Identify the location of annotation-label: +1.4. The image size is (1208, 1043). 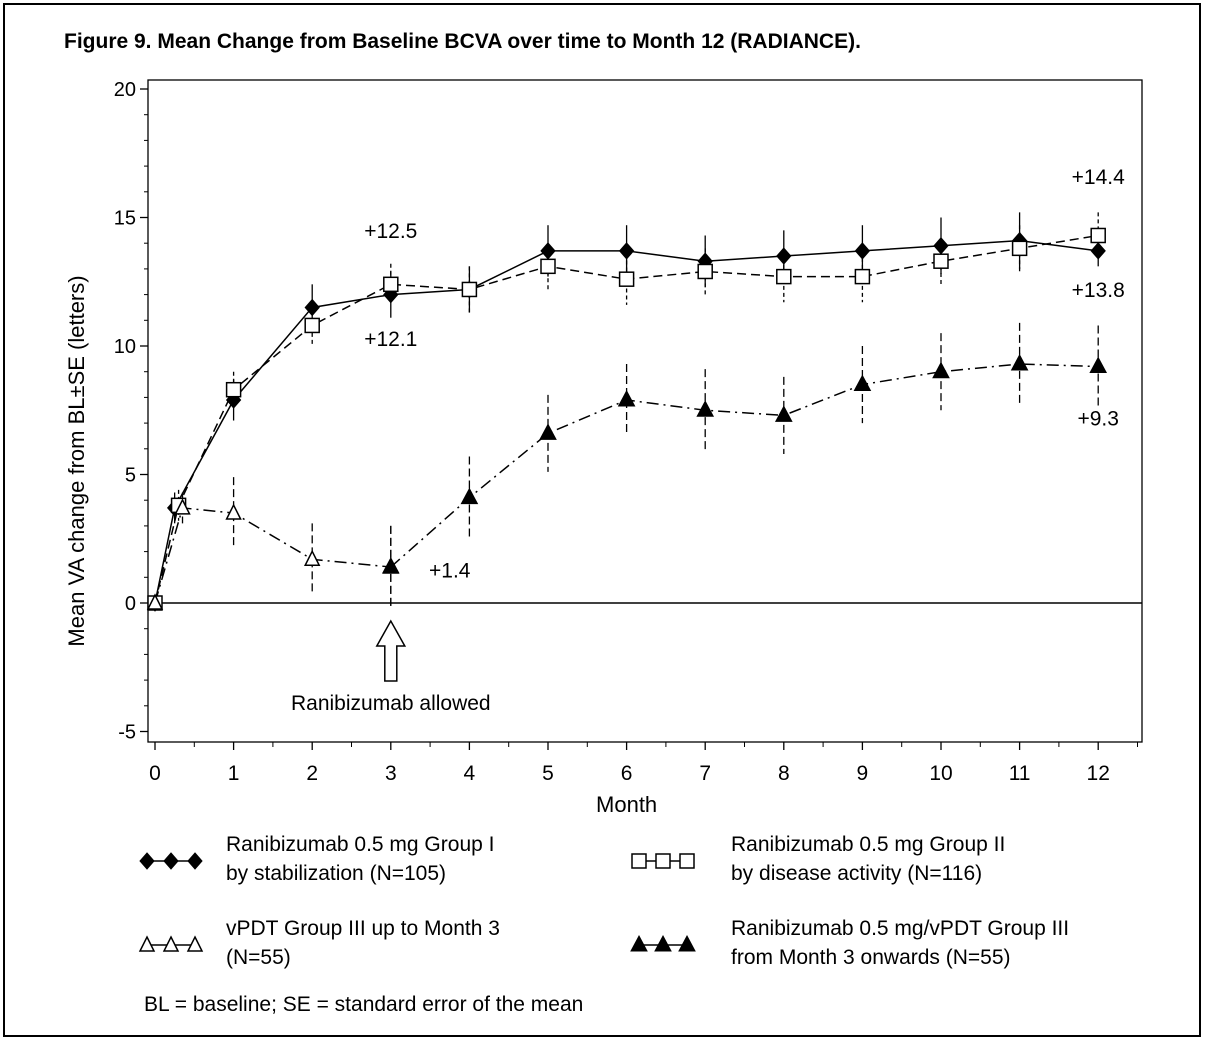
(450, 570).